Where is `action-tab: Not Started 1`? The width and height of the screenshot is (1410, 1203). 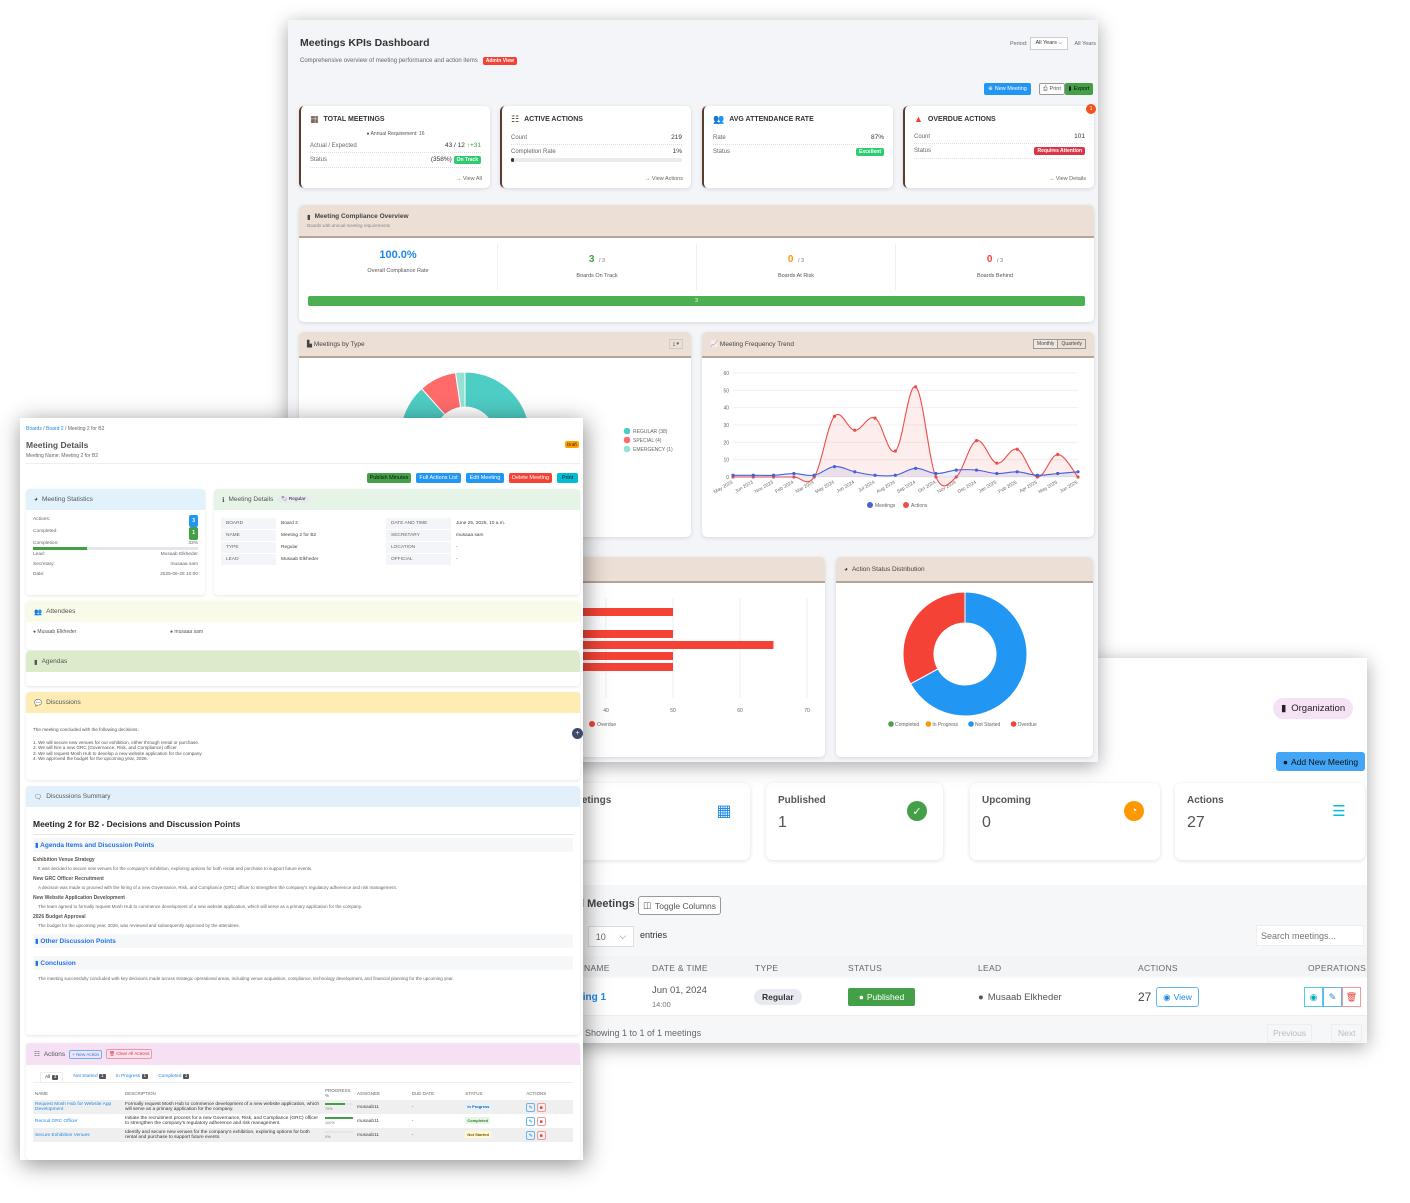
action-tab: Not Started 1 is located at coordinates (89, 1076).